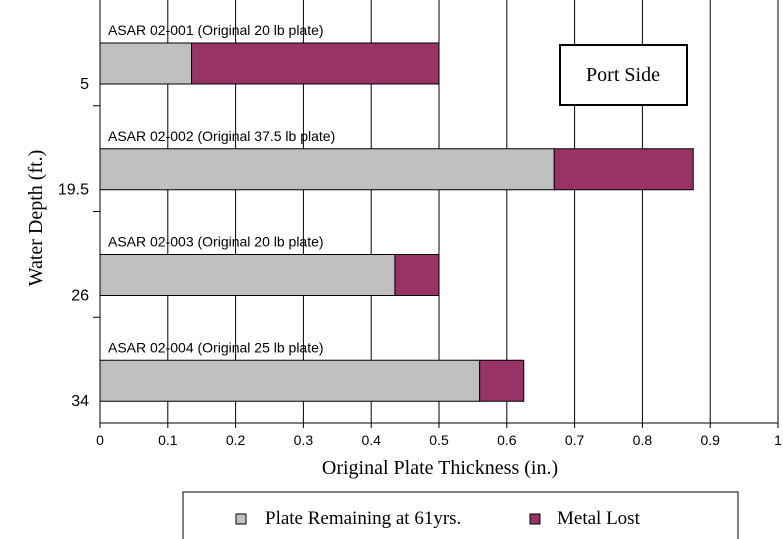  I want to click on x-tick-label-8: 0.8, so click(643, 440).